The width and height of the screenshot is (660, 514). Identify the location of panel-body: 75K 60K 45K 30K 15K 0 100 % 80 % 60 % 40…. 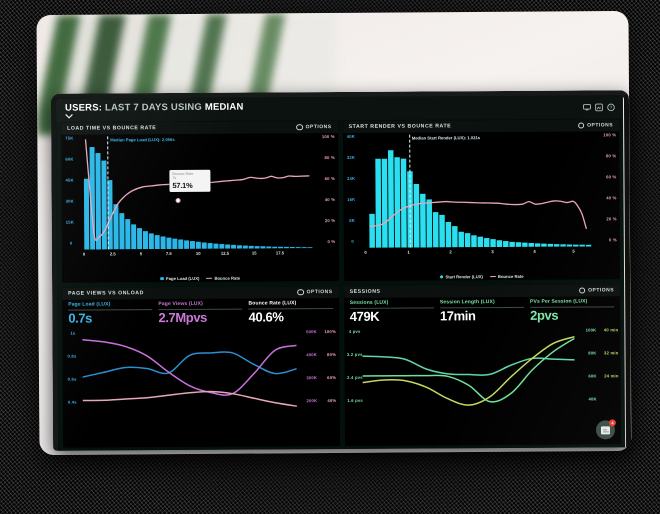
(199, 208).